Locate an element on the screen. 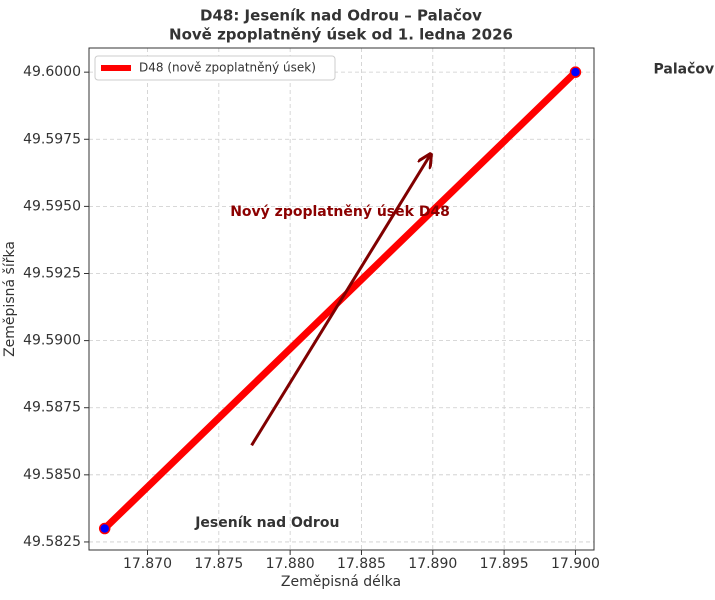 The height and width of the screenshot is (600, 715). annotation: Palačov is located at coordinates (684, 69).